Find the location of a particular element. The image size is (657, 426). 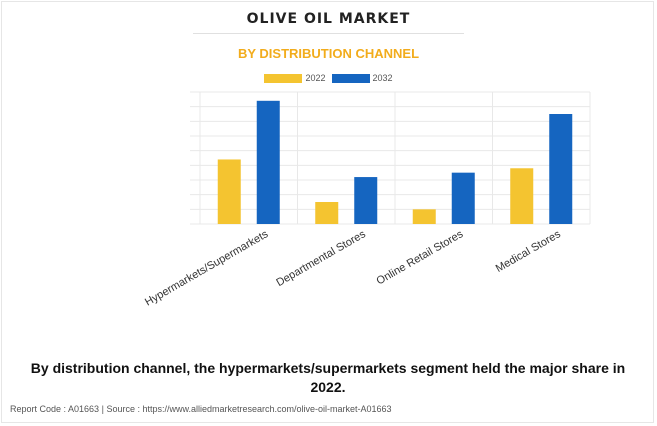

legend-item-2022: 2022 is located at coordinates (295, 78).